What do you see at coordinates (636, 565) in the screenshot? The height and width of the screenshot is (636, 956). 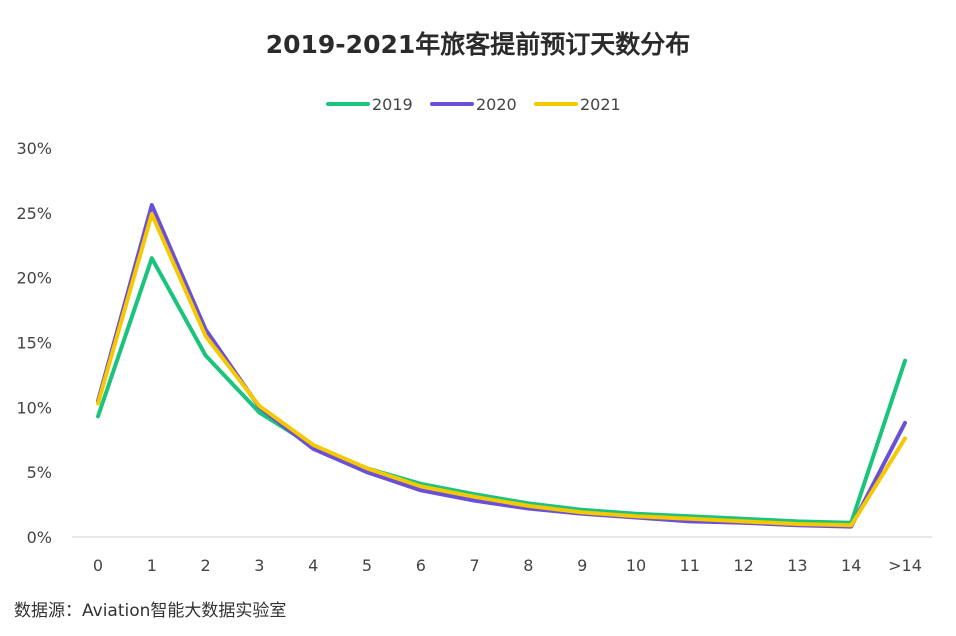 I see `x-tick-label: 10` at bounding box center [636, 565].